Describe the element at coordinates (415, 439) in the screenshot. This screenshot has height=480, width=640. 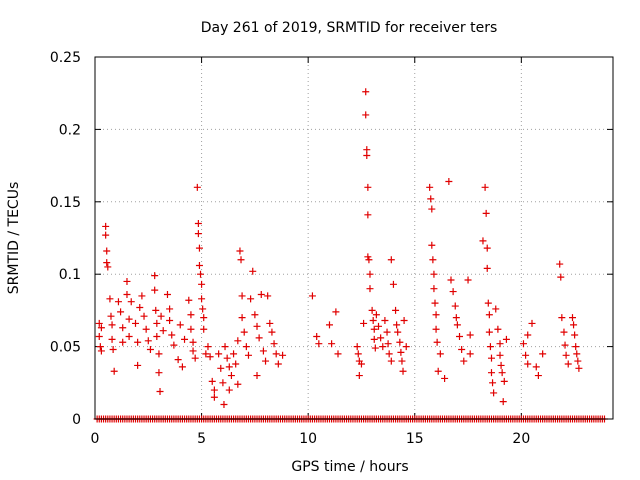
I see `x-tick-label: 15` at that location.